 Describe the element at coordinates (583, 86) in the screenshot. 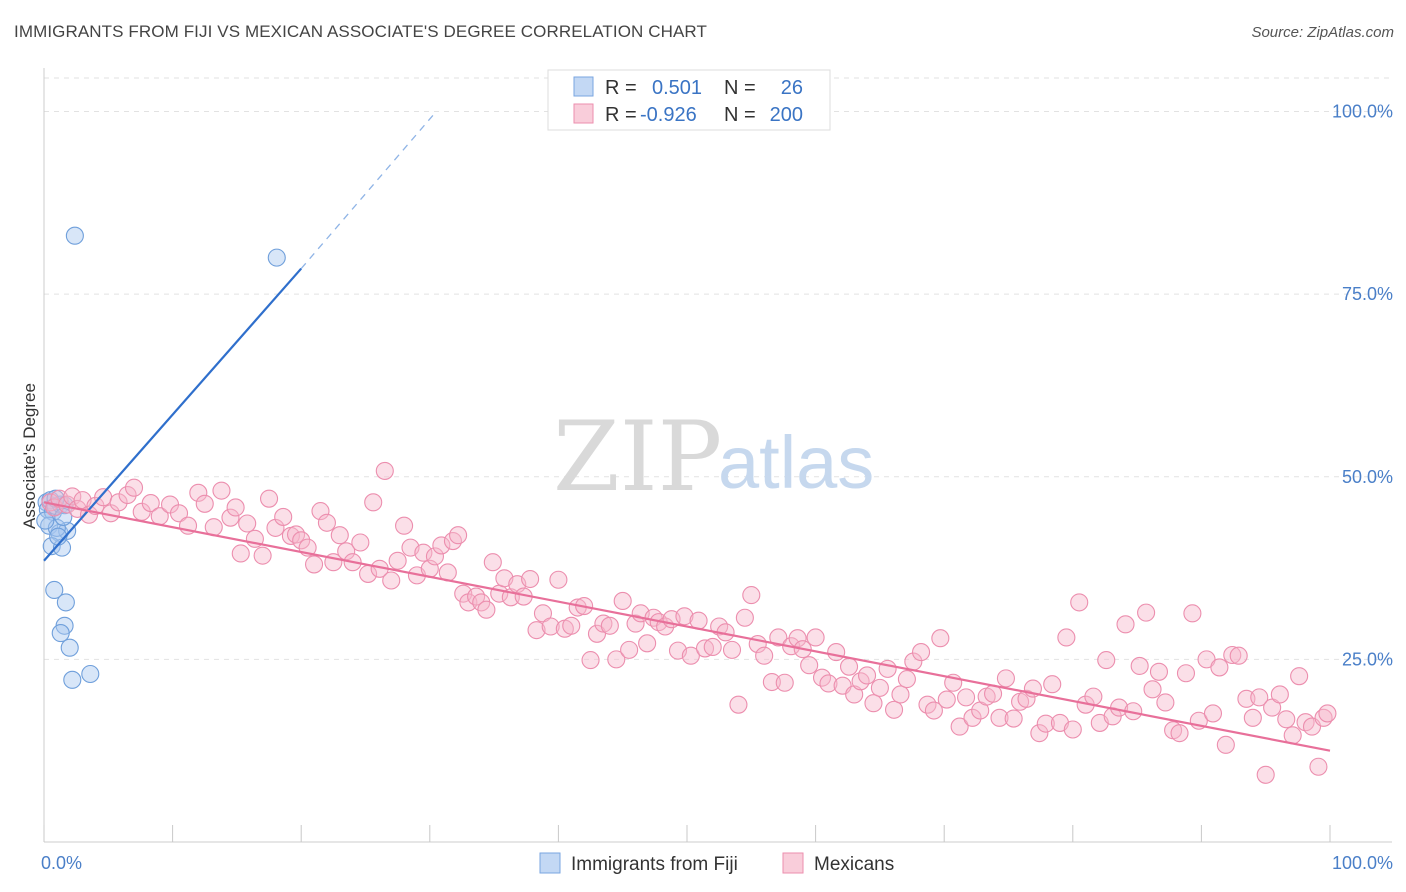

I see `legend-swatch-fiji` at that location.